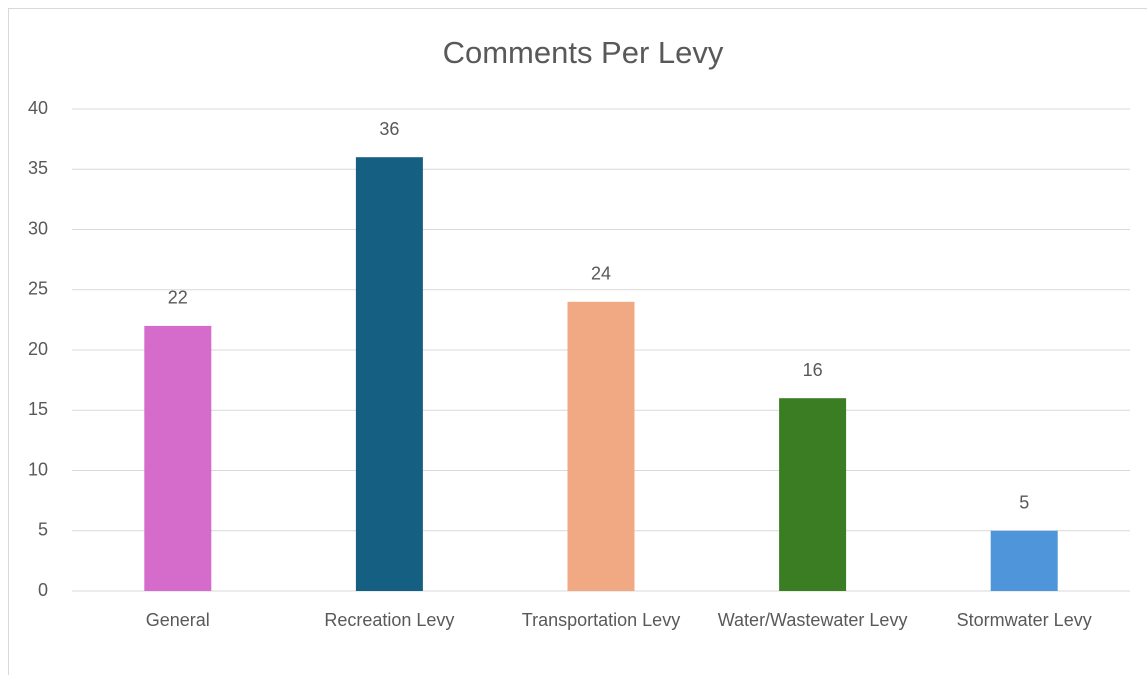  Describe the element at coordinates (601, 274) in the screenshot. I see `data-label: 24` at that location.